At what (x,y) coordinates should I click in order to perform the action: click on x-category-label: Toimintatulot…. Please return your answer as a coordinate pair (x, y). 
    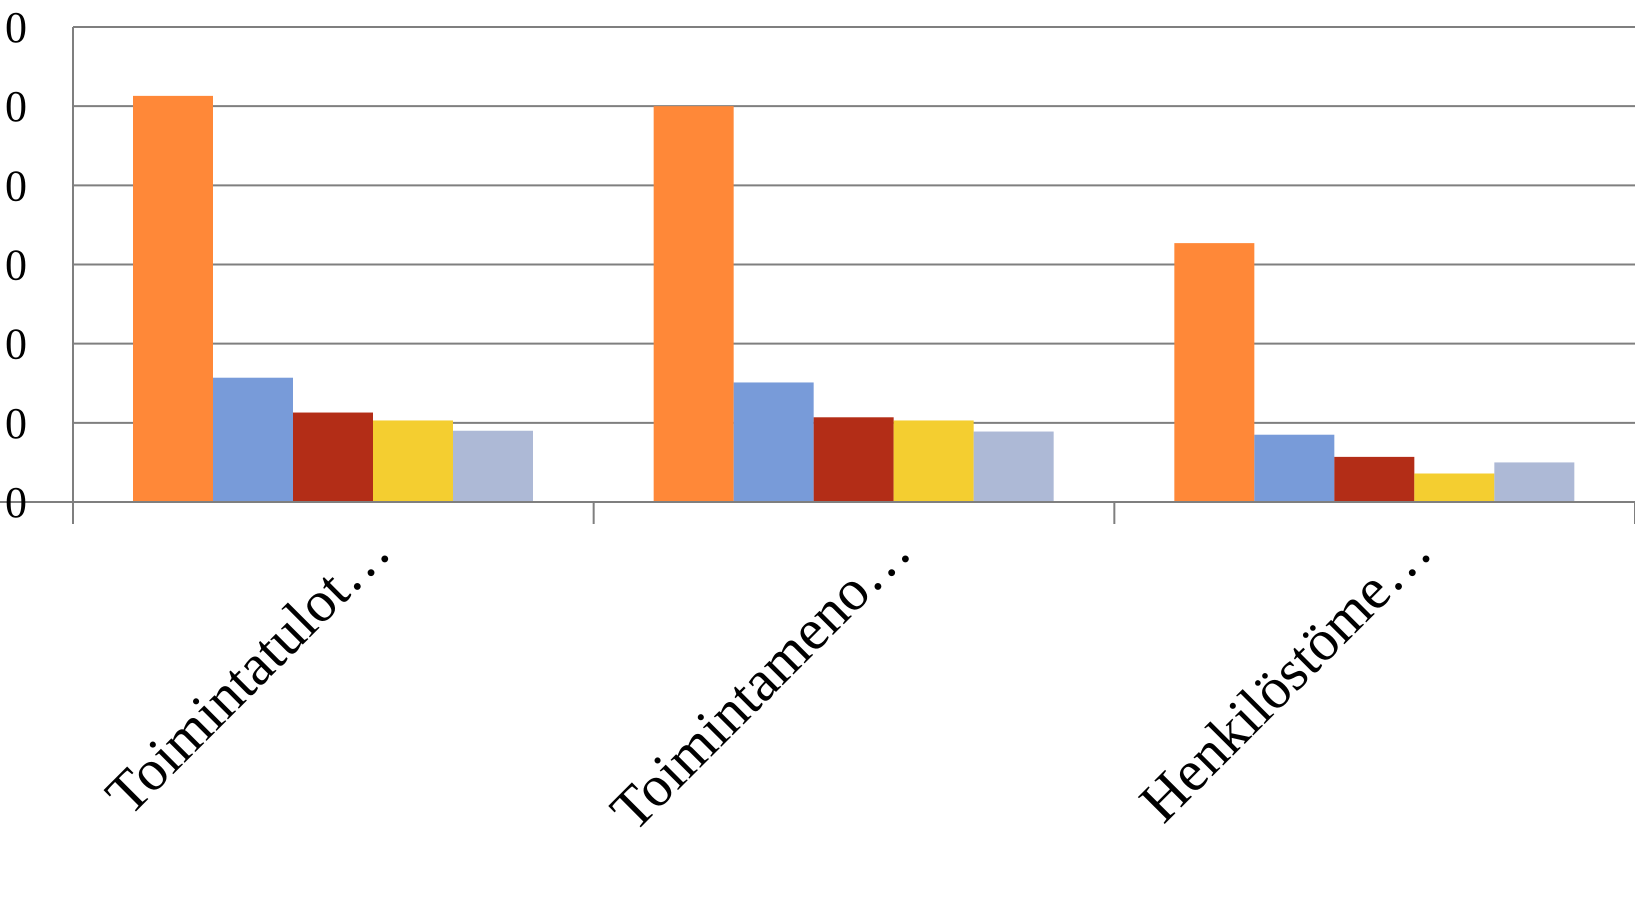
    Looking at the image, I should click on (248, 672).